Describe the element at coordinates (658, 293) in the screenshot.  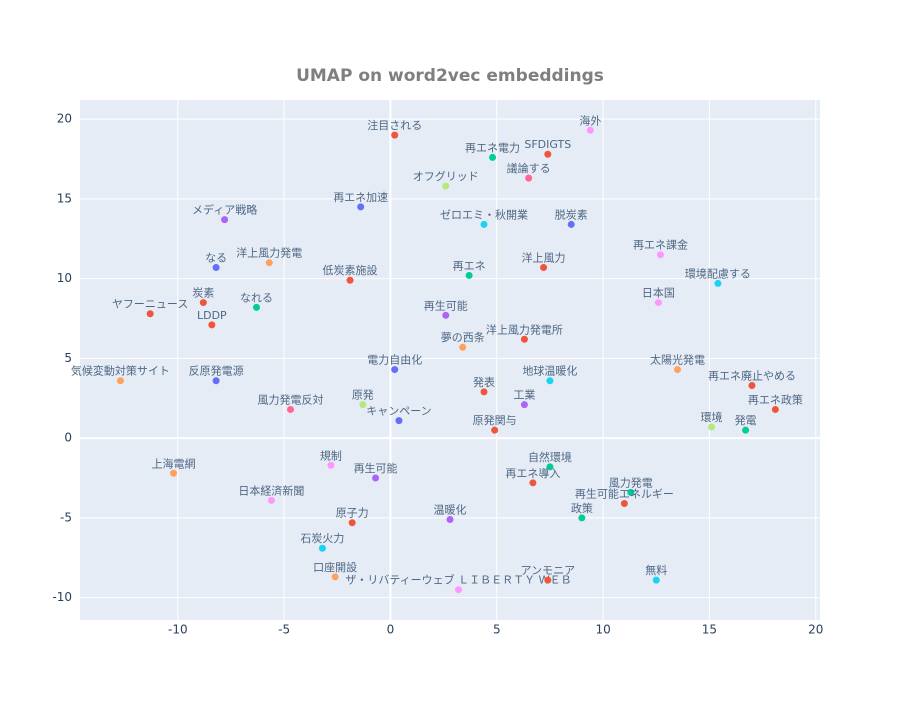
I see `point-label: 日本国` at that location.